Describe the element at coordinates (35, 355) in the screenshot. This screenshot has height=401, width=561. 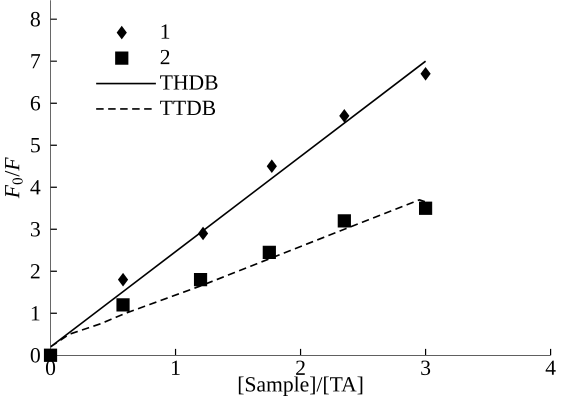
I see `y-tick-label: 0` at that location.